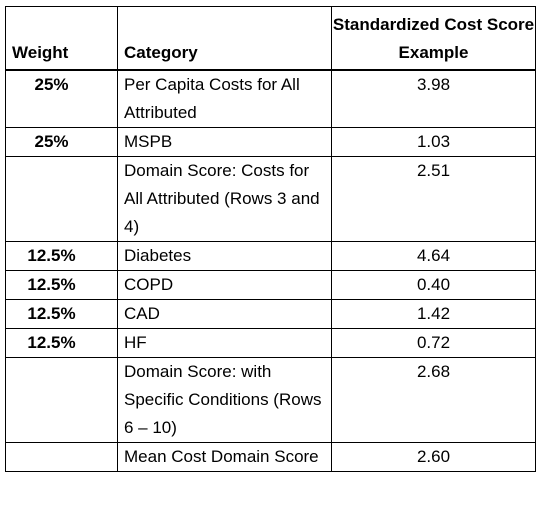  I want to click on header-category: Category, so click(224, 38).